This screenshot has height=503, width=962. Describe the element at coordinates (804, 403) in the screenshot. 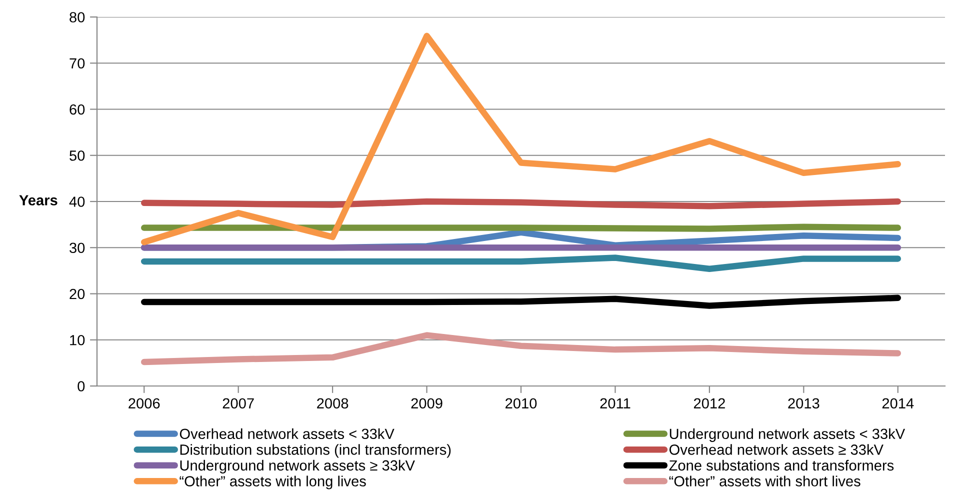

I see `x-tick-label: 2013` at that location.